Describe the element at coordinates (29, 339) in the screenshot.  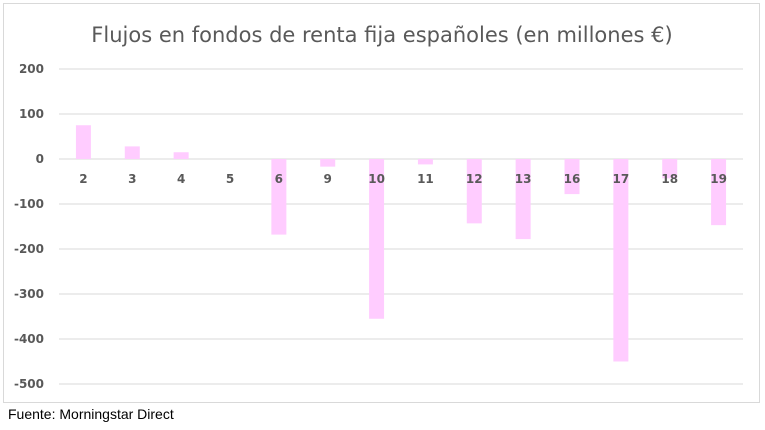
I see `y-tick-label: -400` at that location.